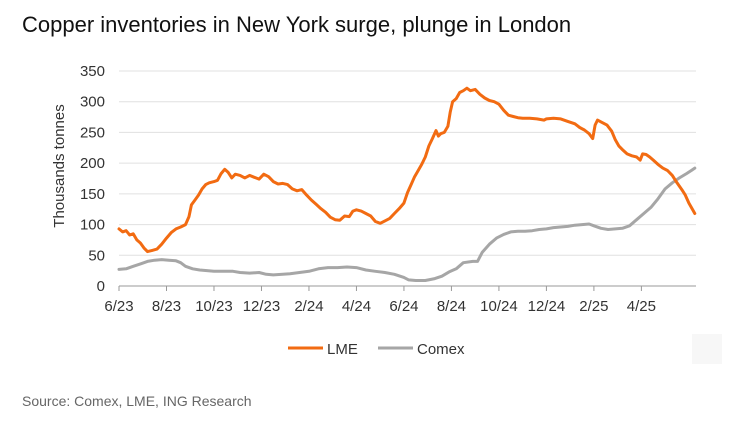 This screenshot has width=752, height=426. I want to click on x-tick-label: 12/24, so click(547, 306).